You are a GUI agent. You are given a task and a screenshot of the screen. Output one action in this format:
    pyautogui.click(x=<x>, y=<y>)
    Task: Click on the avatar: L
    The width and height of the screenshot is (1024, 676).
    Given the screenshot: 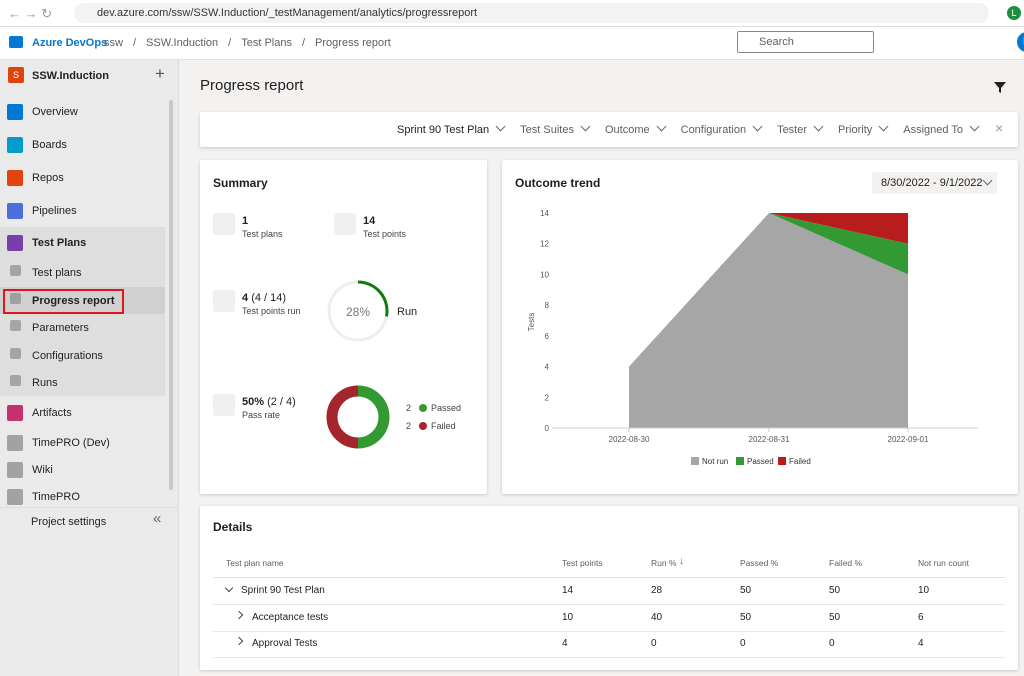 What is the action you would take?
    pyautogui.click(x=1020, y=42)
    